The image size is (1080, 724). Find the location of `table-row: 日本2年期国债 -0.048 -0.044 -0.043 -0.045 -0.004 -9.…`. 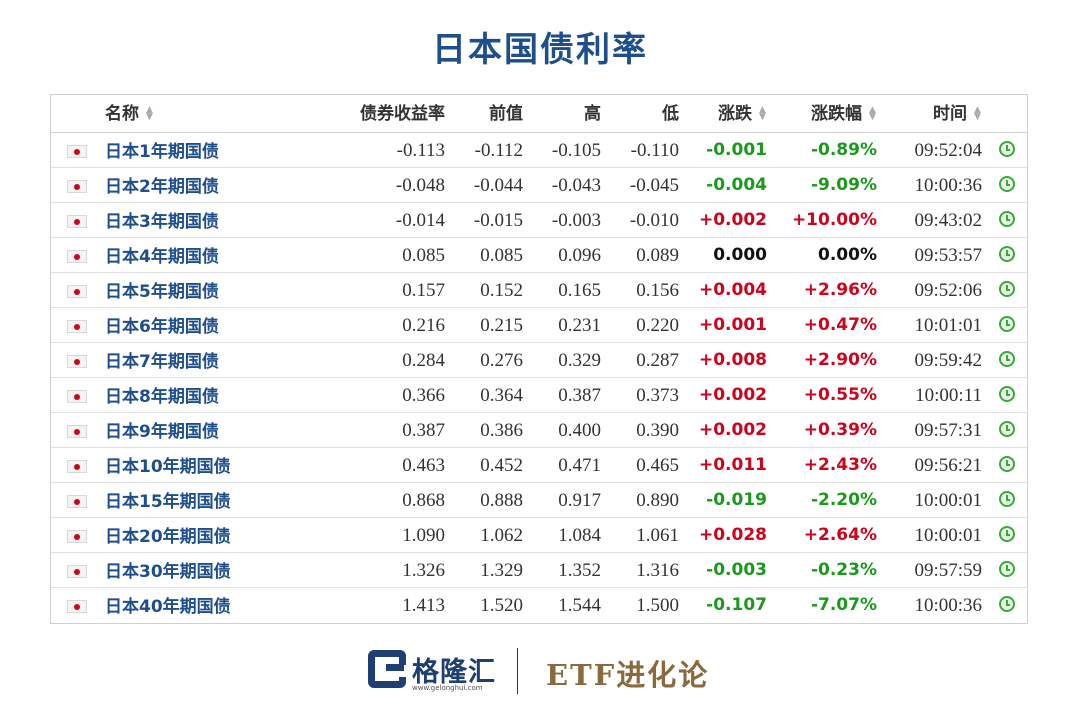

table-row: 日本2年期国债 -0.048 -0.044 -0.043 -0.045 -0.004 -9.… is located at coordinates (539, 185).